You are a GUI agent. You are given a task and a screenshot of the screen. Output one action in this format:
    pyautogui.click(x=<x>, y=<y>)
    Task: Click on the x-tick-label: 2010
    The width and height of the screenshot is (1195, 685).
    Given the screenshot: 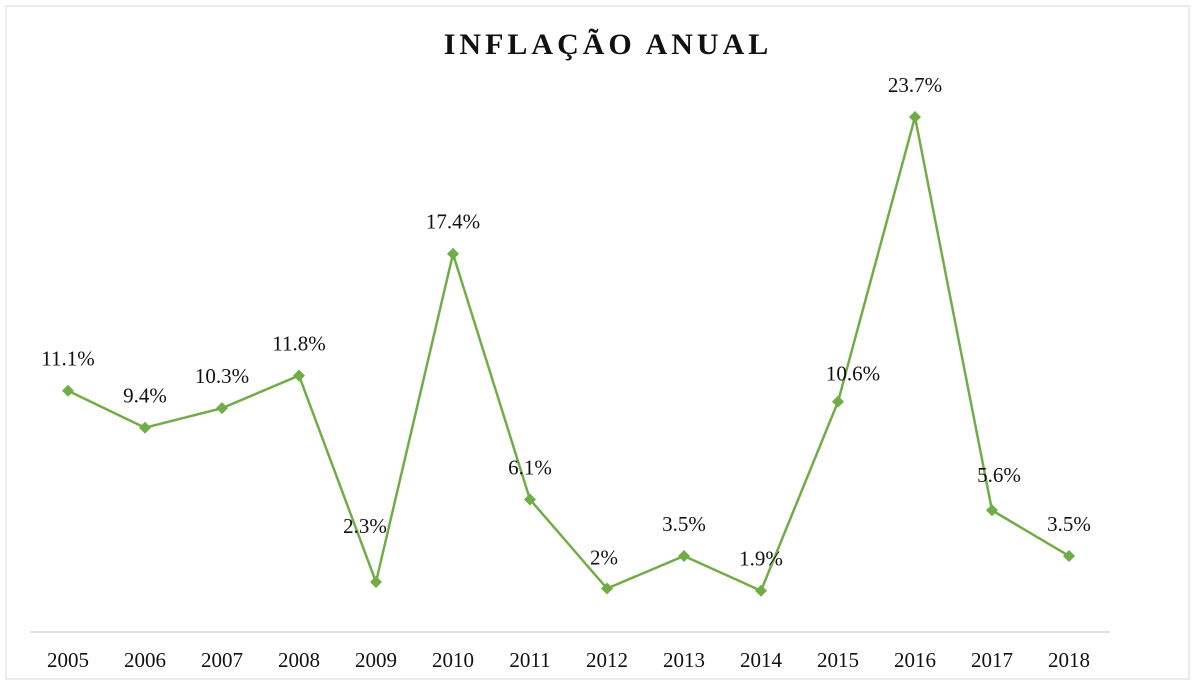 What is the action you would take?
    pyautogui.click(x=453, y=660)
    